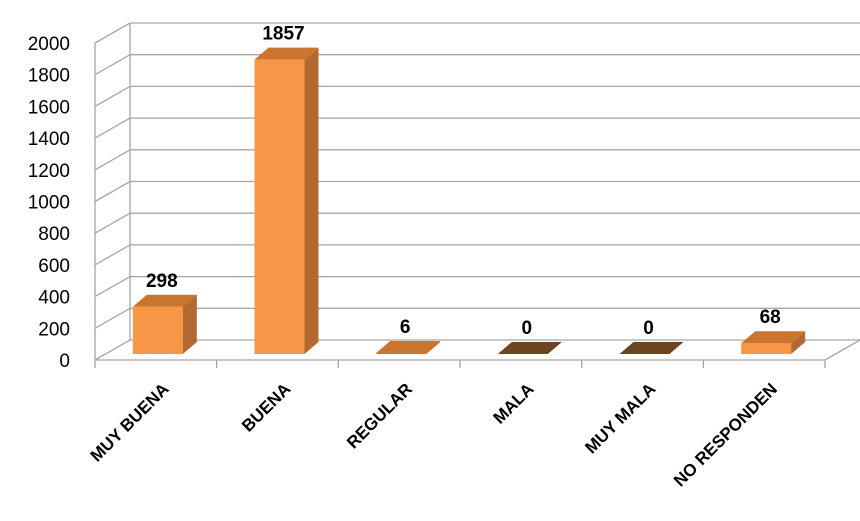 The height and width of the screenshot is (521, 860). I want to click on bar-regular, so click(408, 347).